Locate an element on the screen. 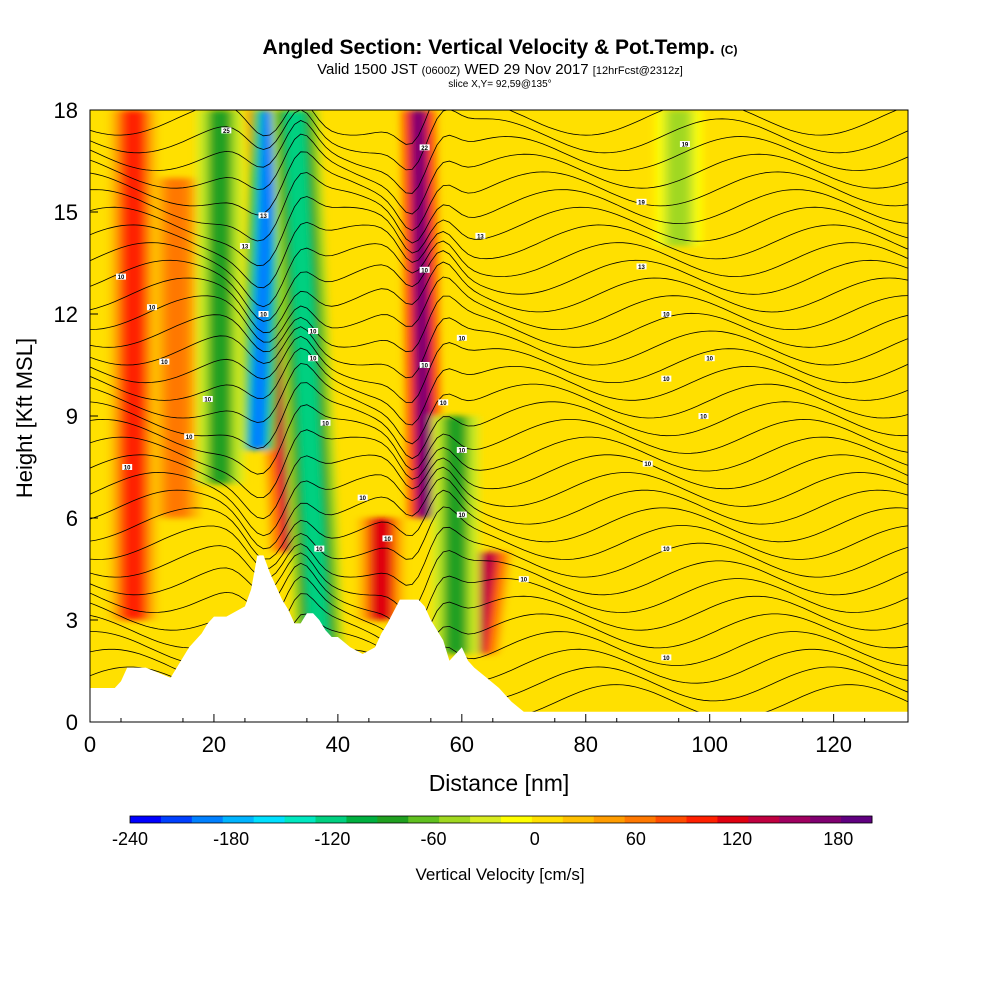  colorbar-tick-label: -180 is located at coordinates (231, 839).